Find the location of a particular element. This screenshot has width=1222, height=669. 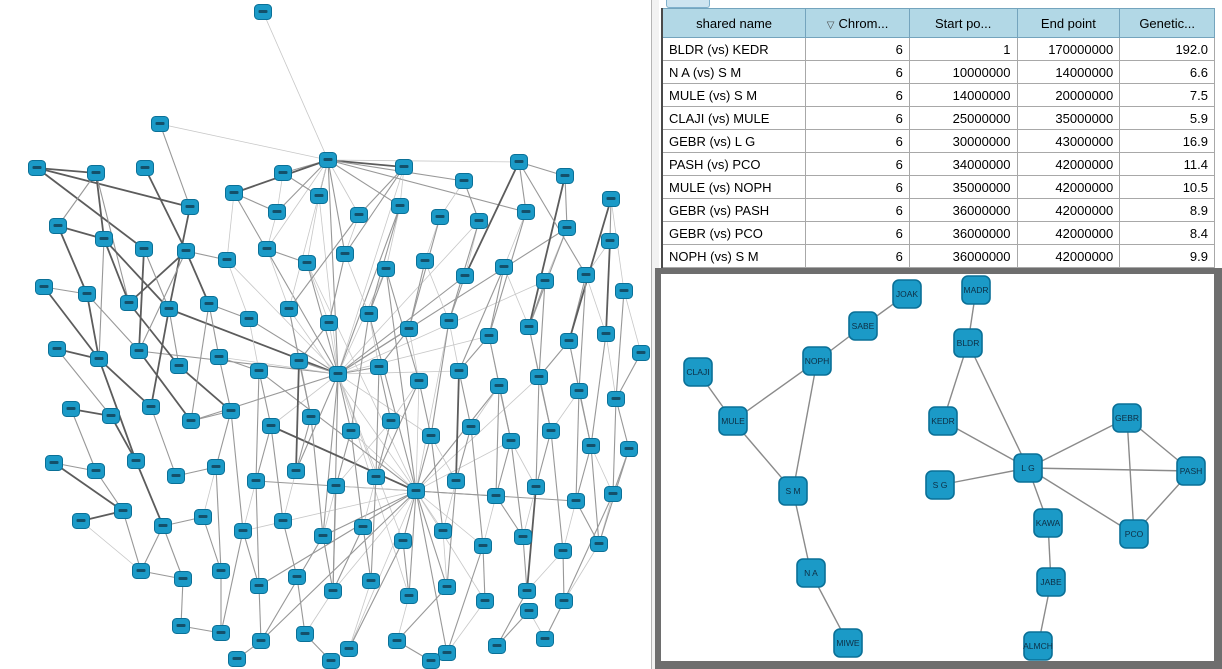

table-row: GEBR (vs) PASH 6 36000000 42000000 8.9 is located at coordinates (938, 210).